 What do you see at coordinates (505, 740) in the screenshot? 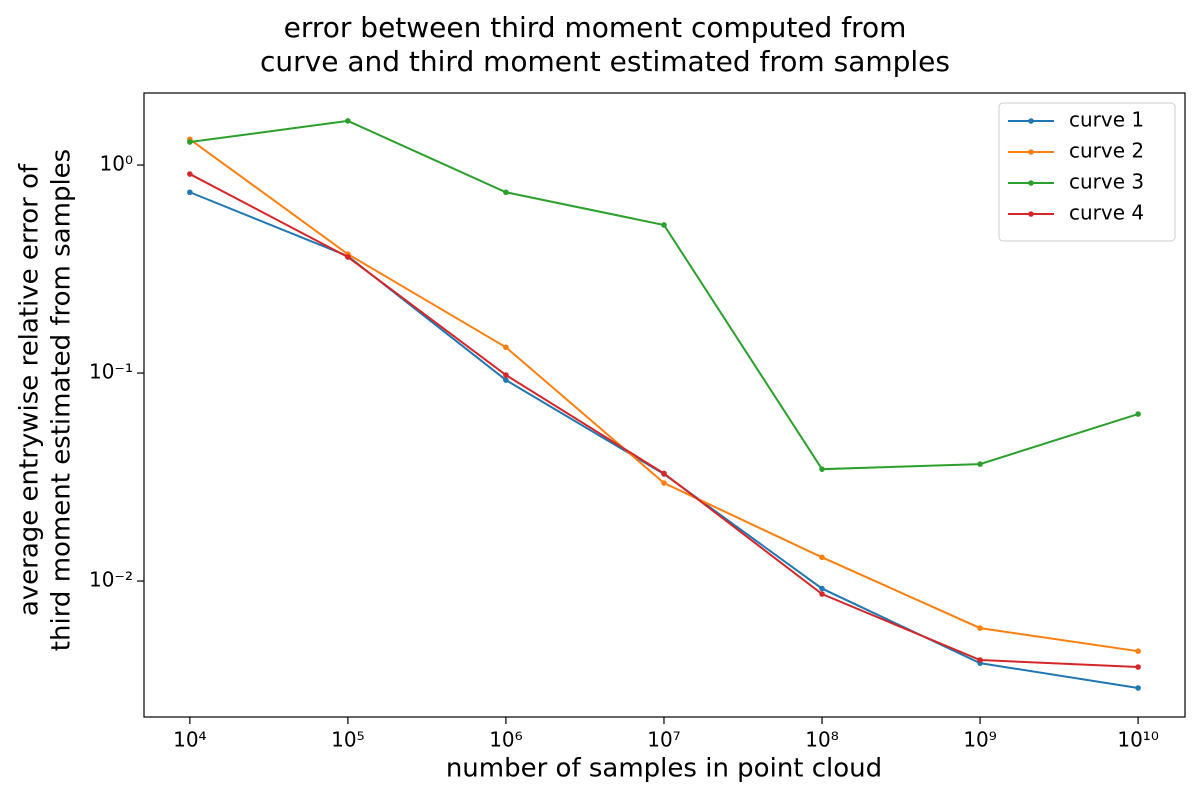
I see `x-tick-label: 10⁶` at bounding box center [505, 740].